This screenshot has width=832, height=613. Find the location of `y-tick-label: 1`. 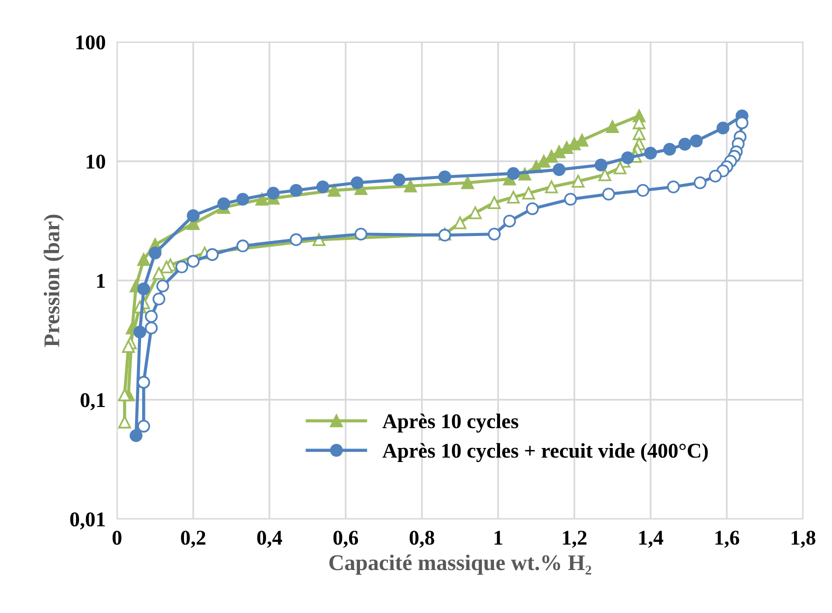

y-tick-label: 1 is located at coordinates (101, 281).